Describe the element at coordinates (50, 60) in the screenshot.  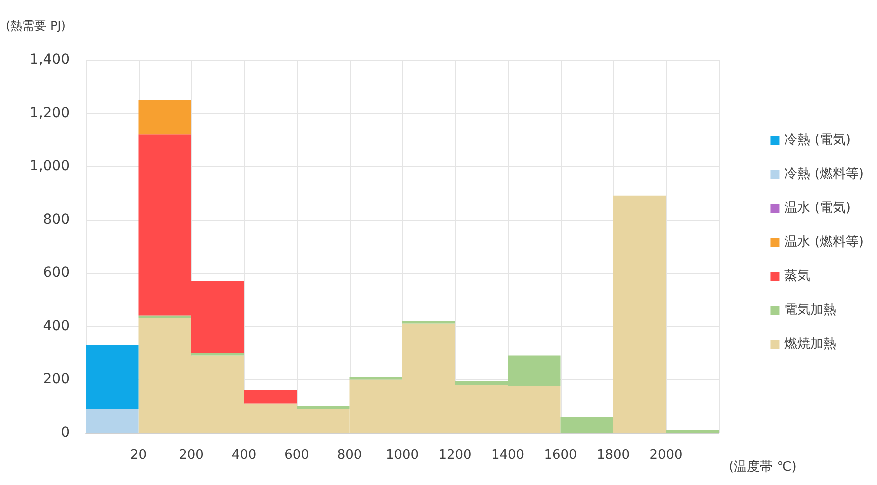
I see `y-tick-label: 1,400` at that location.